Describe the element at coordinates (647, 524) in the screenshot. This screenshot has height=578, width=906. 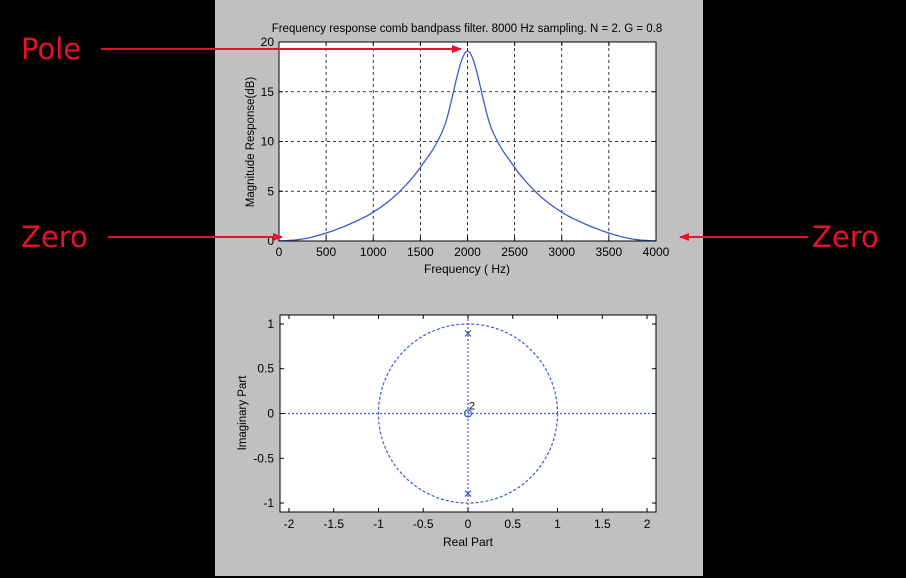
I see `pole-zero-x-tick-label: 2` at that location.